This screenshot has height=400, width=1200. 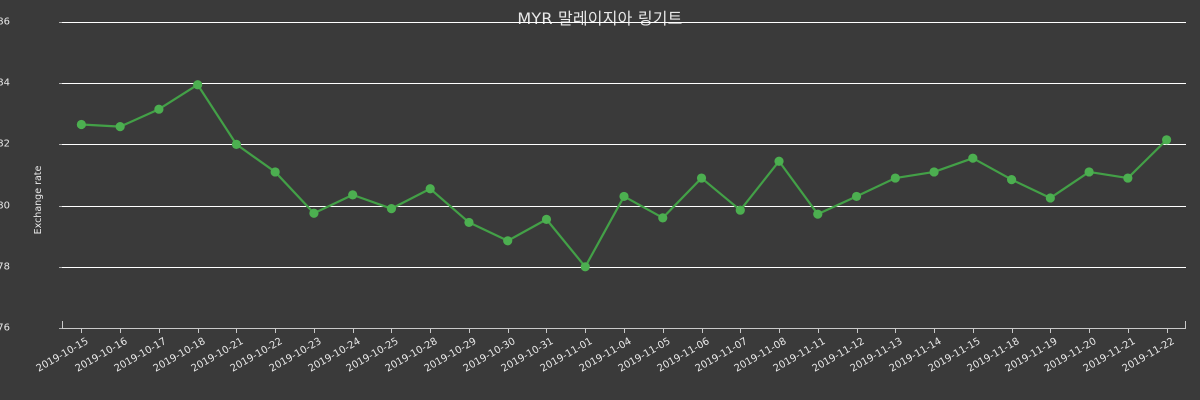 What do you see at coordinates (38, 200) in the screenshot?
I see `y-axis-label: Exchange rate` at bounding box center [38, 200].